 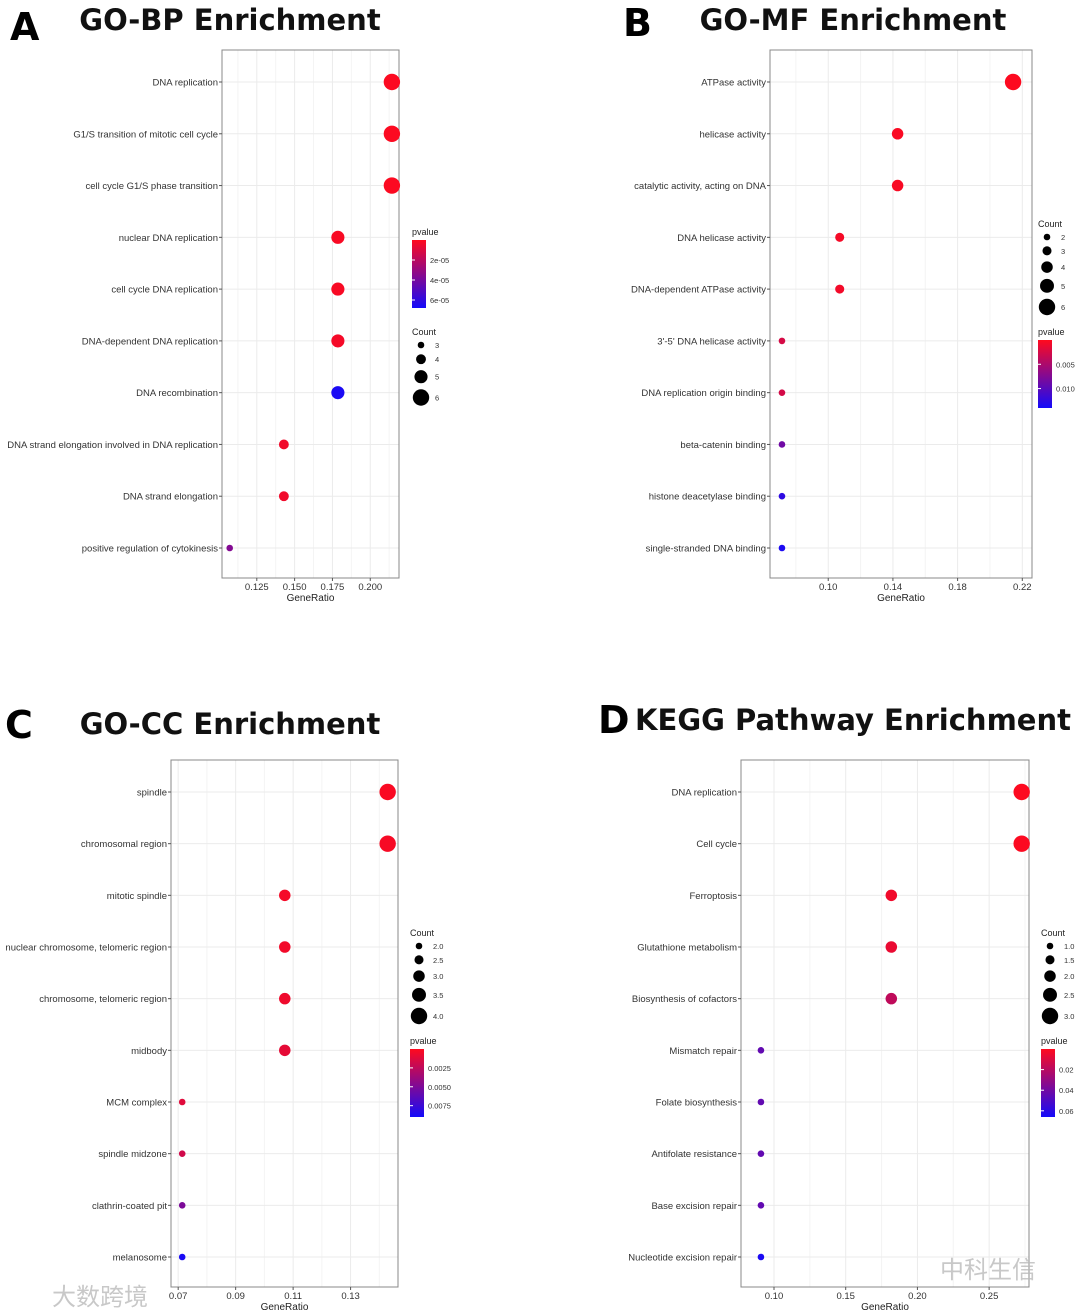 What do you see at coordinates (698, 290) in the screenshot?
I see `y-tick-label: DNA-dependent ATPase activity` at bounding box center [698, 290].